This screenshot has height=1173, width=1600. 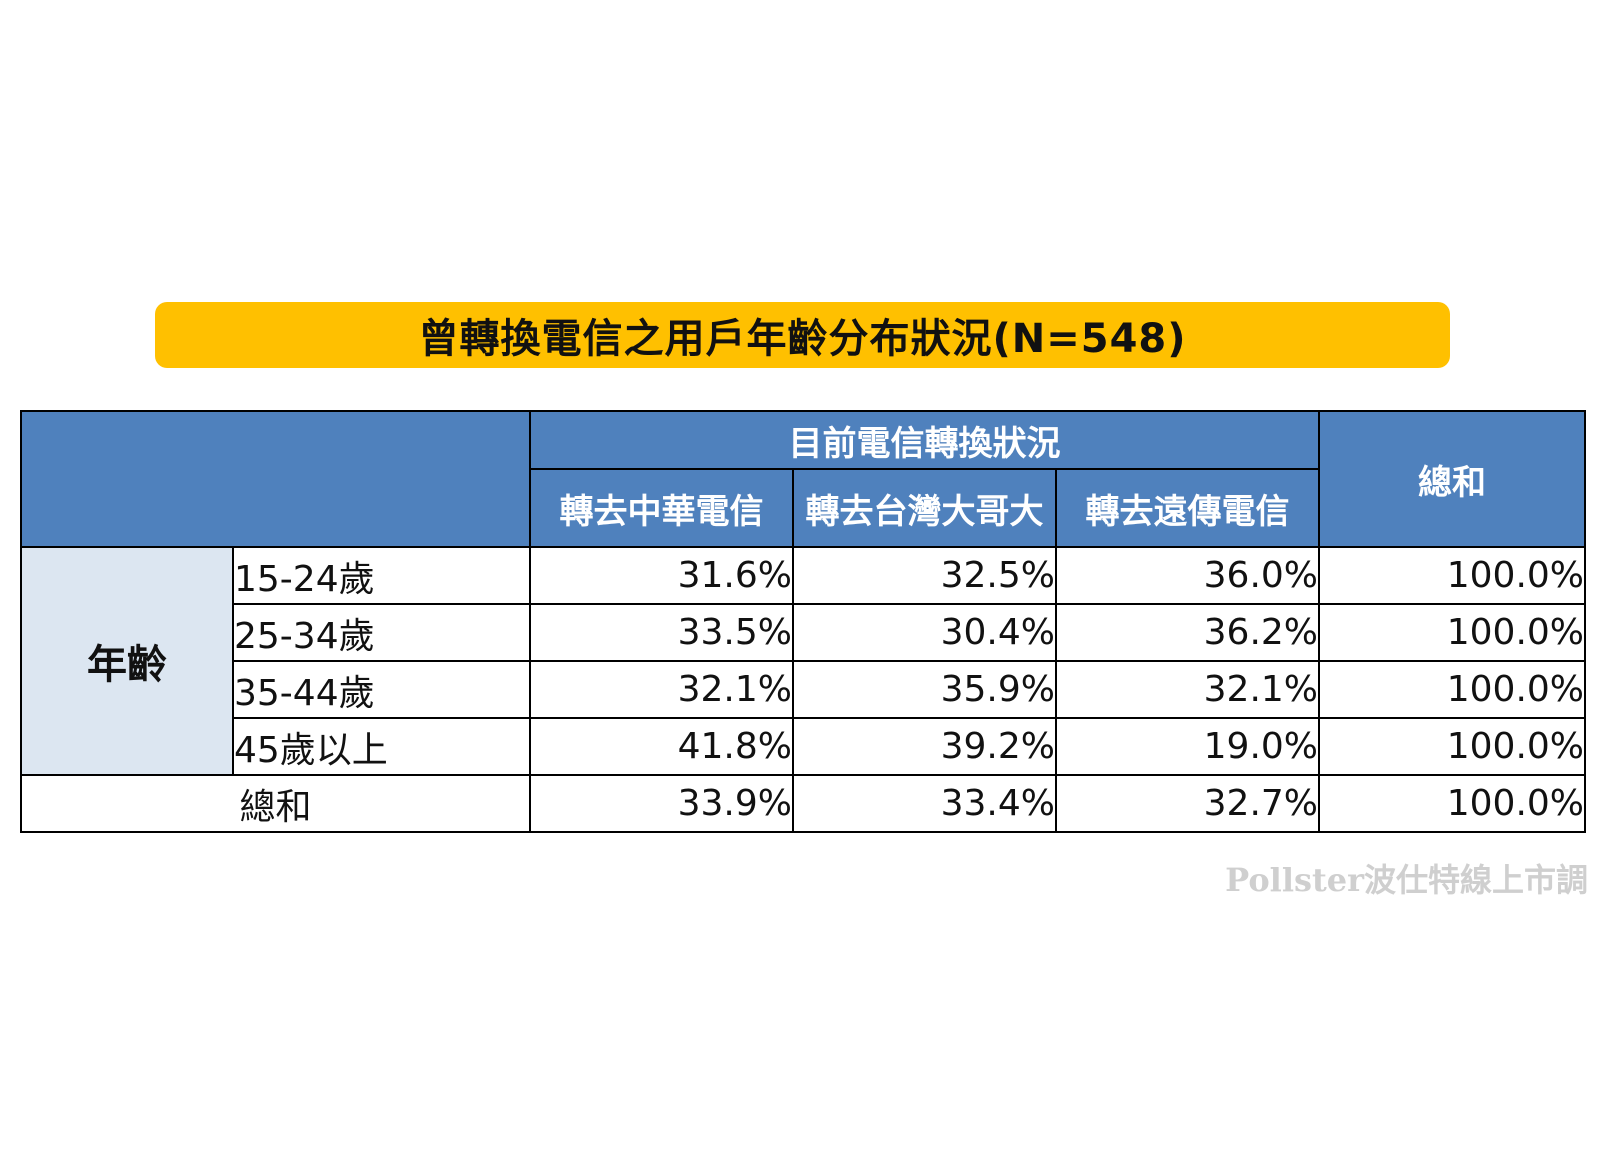 What do you see at coordinates (661, 632) in the screenshot?
I see `value-cell: 33.5%` at bounding box center [661, 632].